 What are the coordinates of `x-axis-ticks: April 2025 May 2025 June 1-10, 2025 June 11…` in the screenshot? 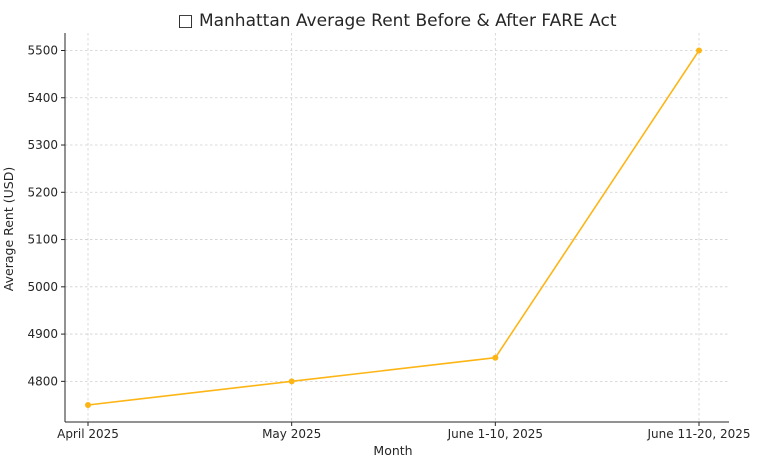 It's located at (403, 431).